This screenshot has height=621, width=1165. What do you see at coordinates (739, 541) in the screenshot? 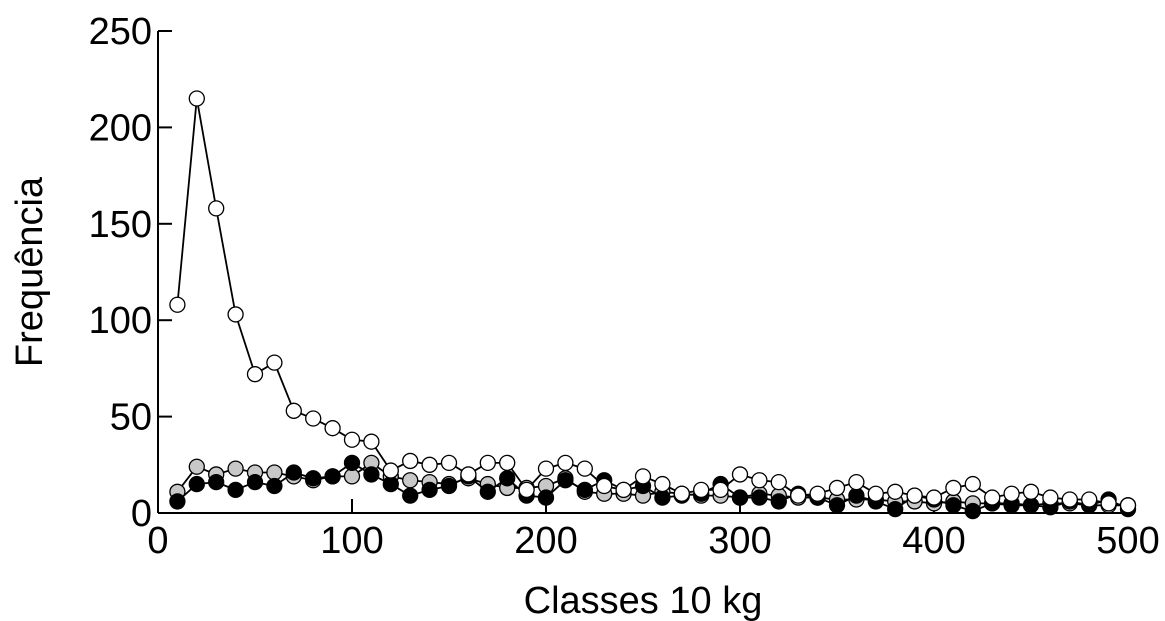
I see `x-tick-label: 300` at bounding box center [739, 541].